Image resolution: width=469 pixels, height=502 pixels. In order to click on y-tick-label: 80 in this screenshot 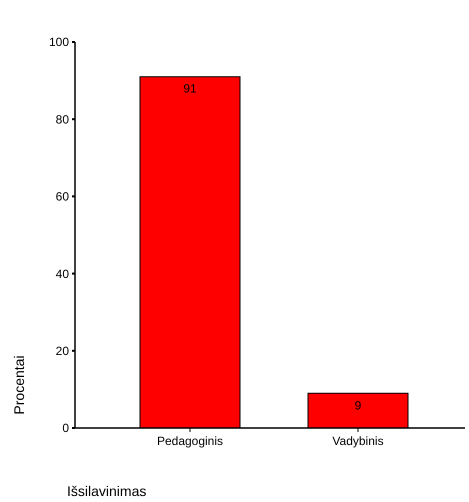, I will do `click(63, 119)`.